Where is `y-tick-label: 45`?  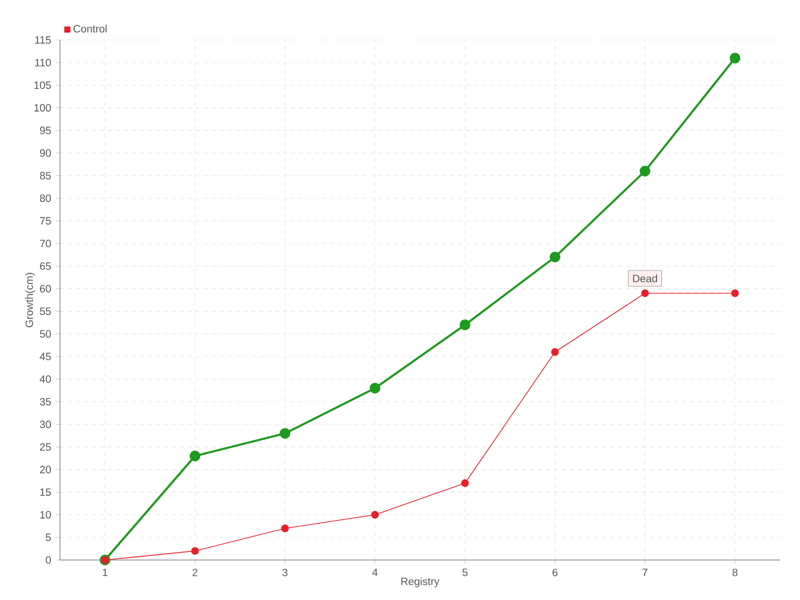
y-tick-label: 45 is located at coordinates (45, 356).